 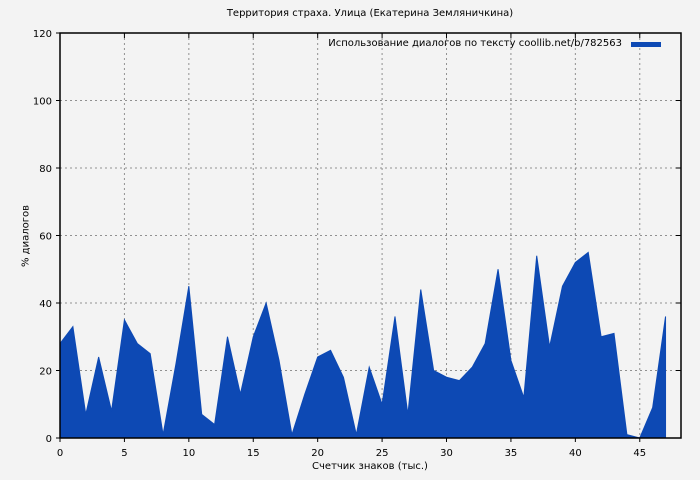 I want to click on x-tick-label: 5, so click(x=124, y=453).